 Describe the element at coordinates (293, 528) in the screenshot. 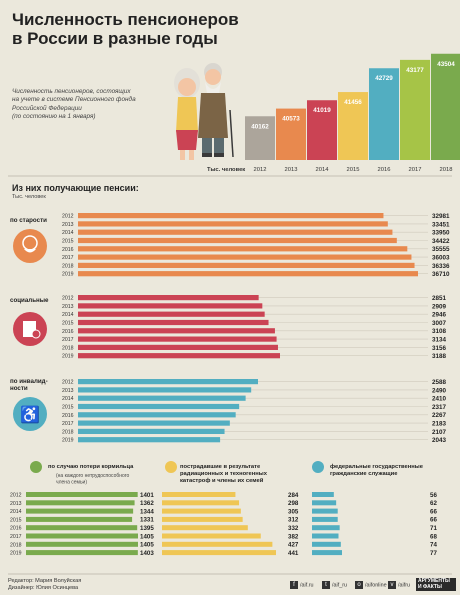

I see `data-label: 332` at that location.